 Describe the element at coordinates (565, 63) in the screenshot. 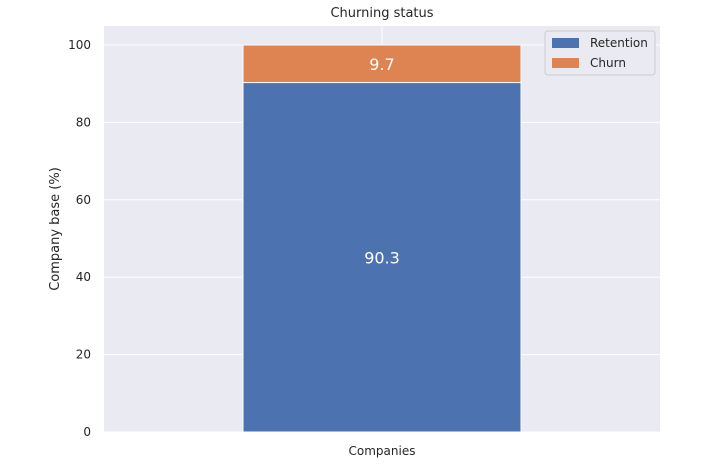

I see `legend-swatch-churn` at that location.